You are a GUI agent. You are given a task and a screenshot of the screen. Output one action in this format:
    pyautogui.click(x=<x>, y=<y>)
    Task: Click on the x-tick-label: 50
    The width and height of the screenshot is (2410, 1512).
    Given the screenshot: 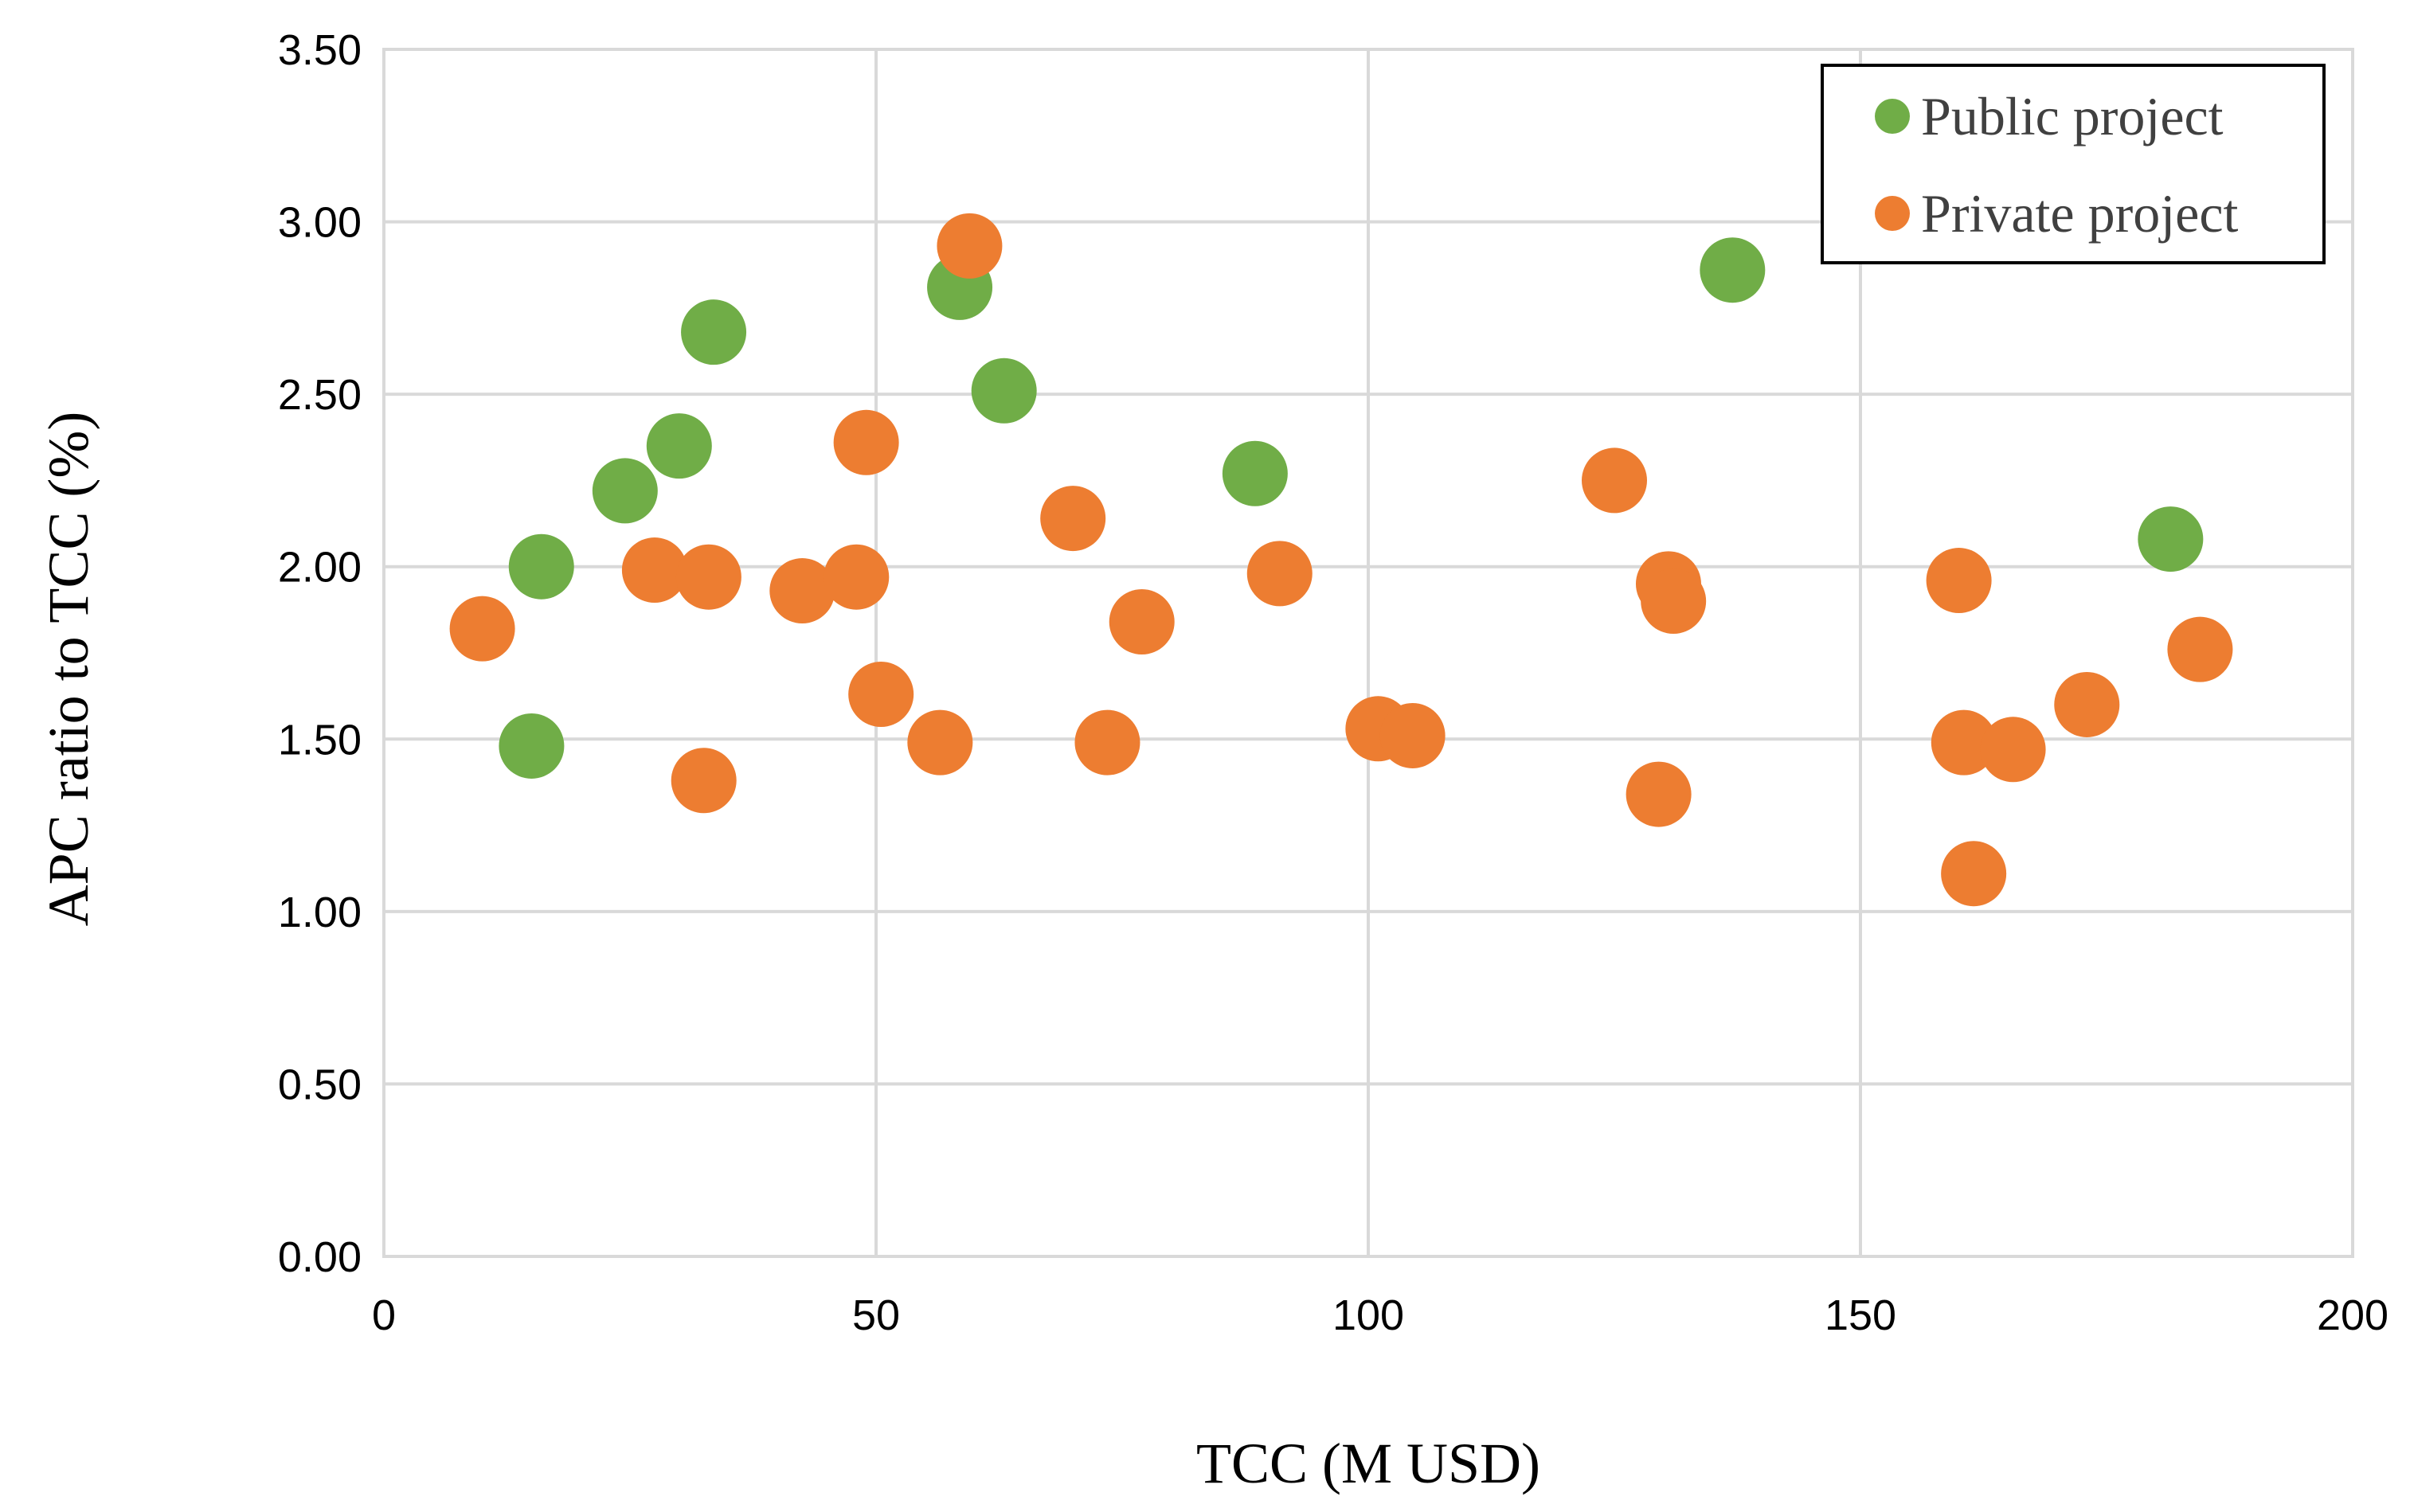 What is the action you would take?
    pyautogui.click(x=876, y=1315)
    